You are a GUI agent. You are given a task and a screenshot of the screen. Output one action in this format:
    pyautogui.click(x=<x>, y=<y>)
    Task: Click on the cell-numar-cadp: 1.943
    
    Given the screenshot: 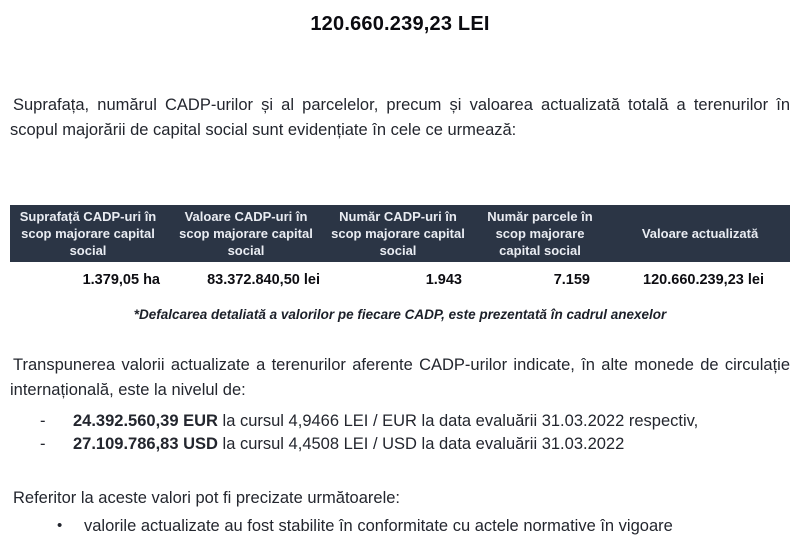 What is the action you would take?
    pyautogui.click(x=443, y=279)
    